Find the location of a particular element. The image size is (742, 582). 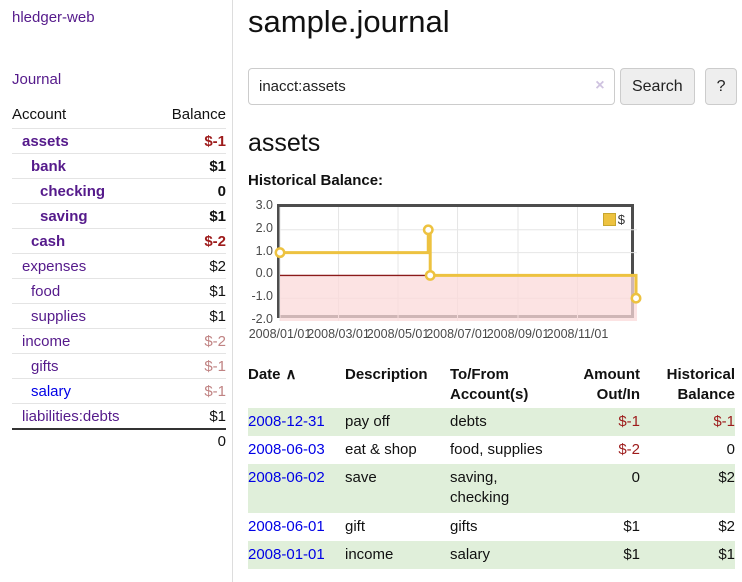

account-row: saving $1 is located at coordinates (119, 215).